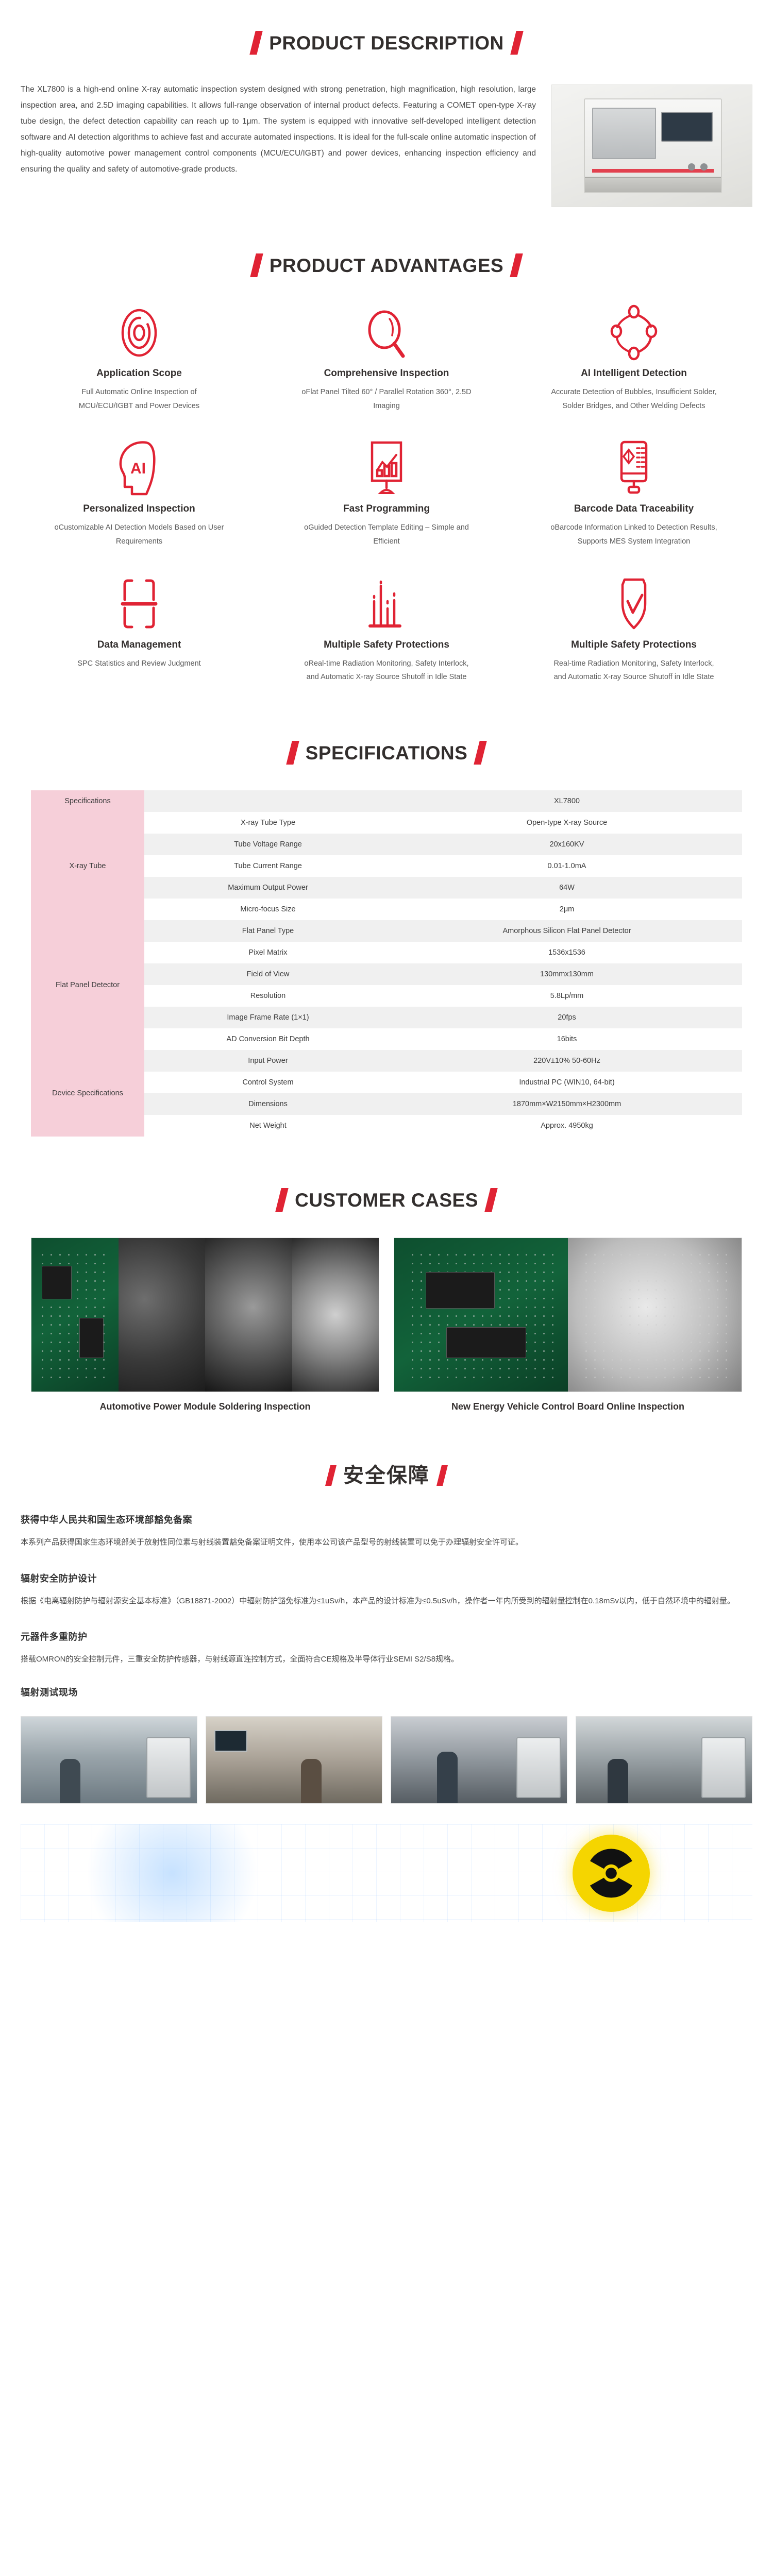  I want to click on shield-check-icon, so click(634, 604).